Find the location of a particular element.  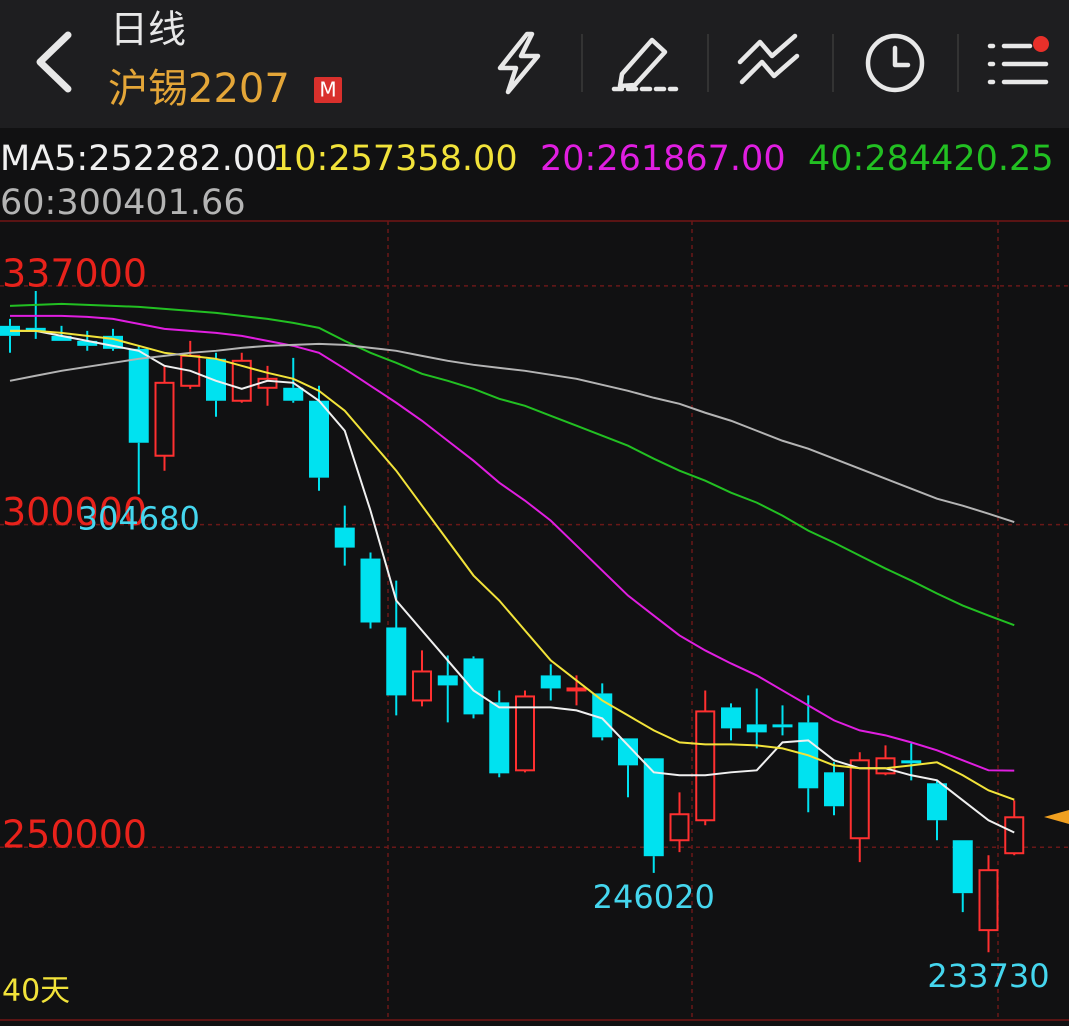

low-annotation: 304680 is located at coordinates (139, 518).